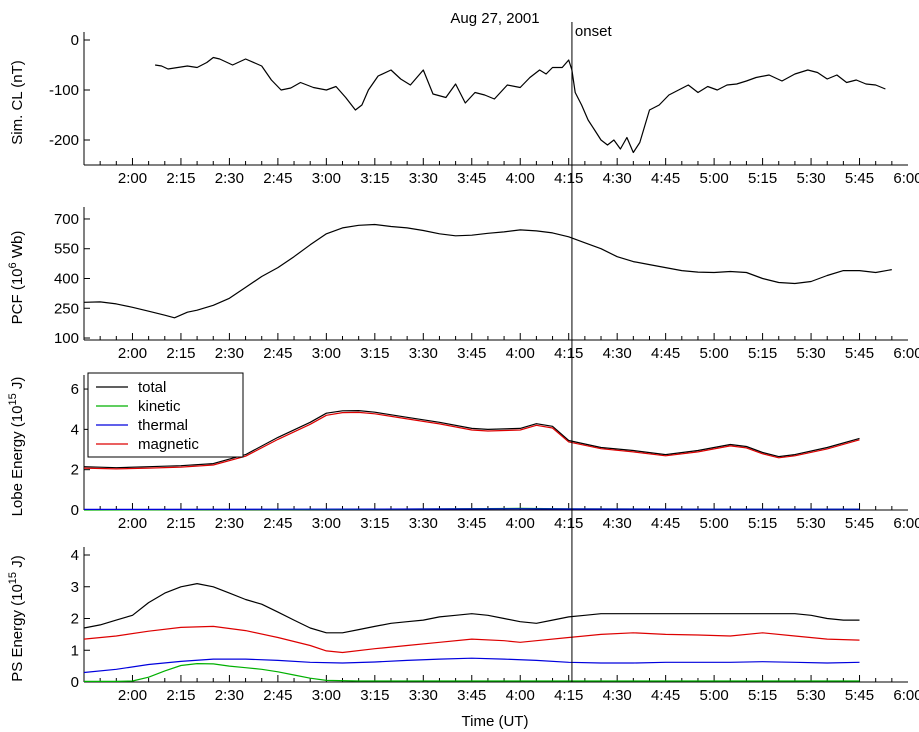 The height and width of the screenshot is (732, 919). Describe the element at coordinates (64, 140) in the screenshot. I see `y-tick-label: -200` at that location.